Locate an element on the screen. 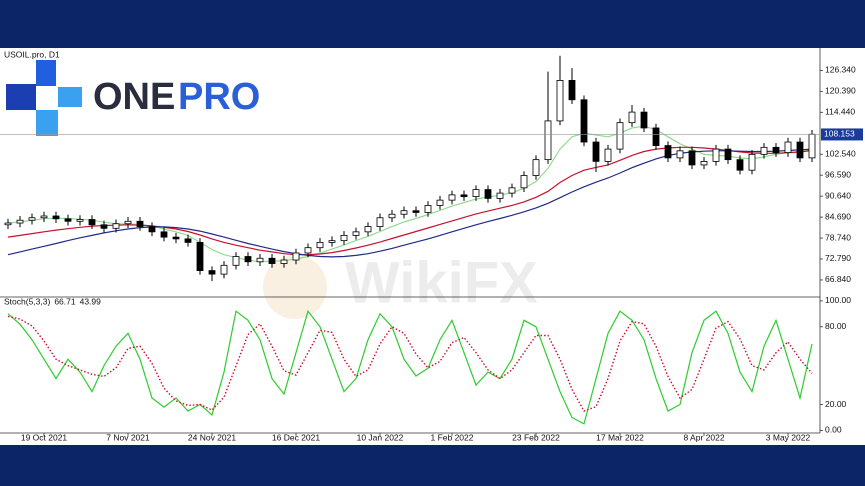  y-tick-label: 20.00 is located at coordinates (836, 404).